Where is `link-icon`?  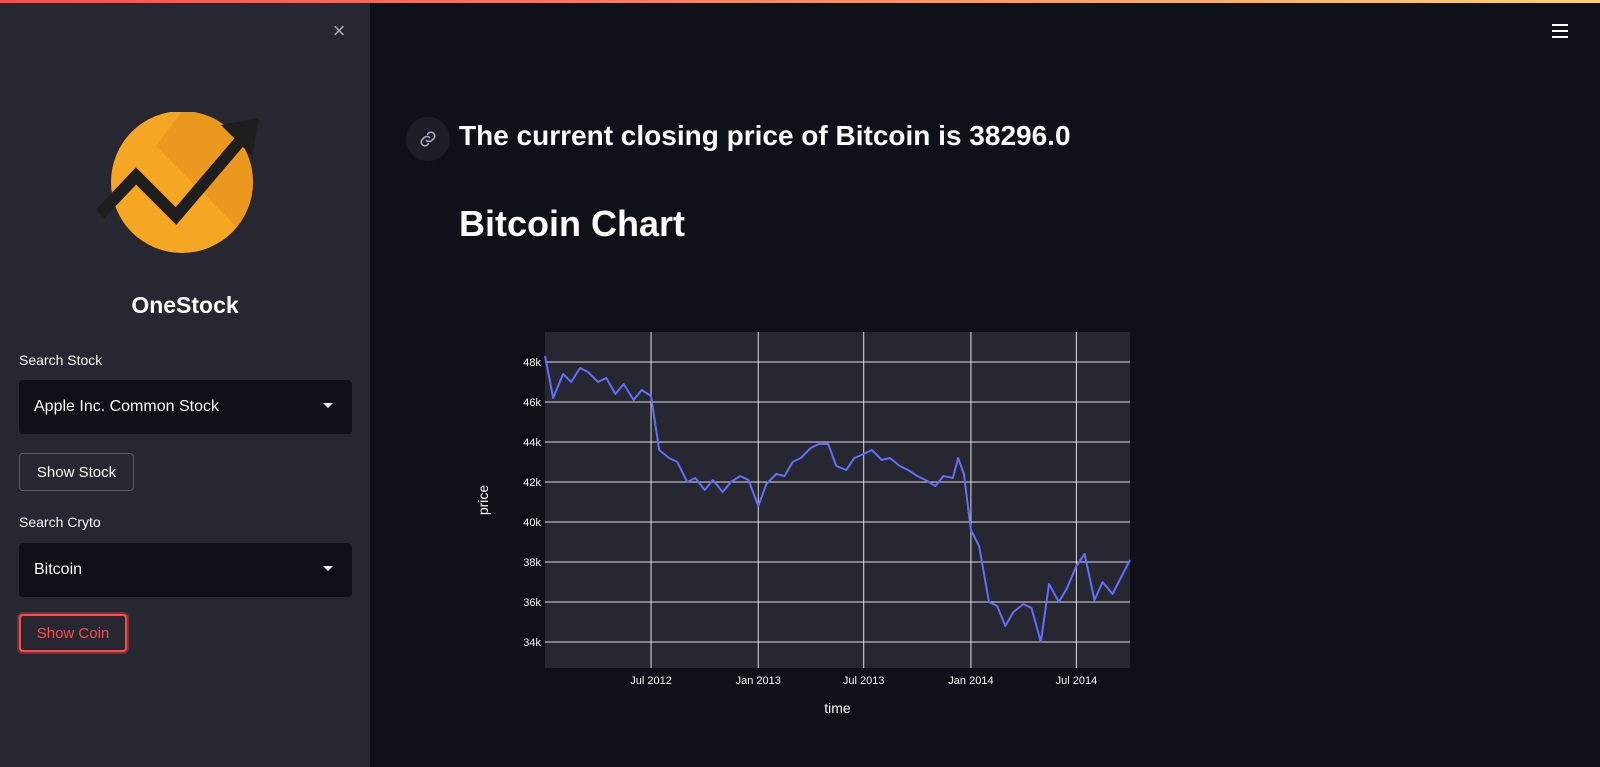
link-icon is located at coordinates (428, 139).